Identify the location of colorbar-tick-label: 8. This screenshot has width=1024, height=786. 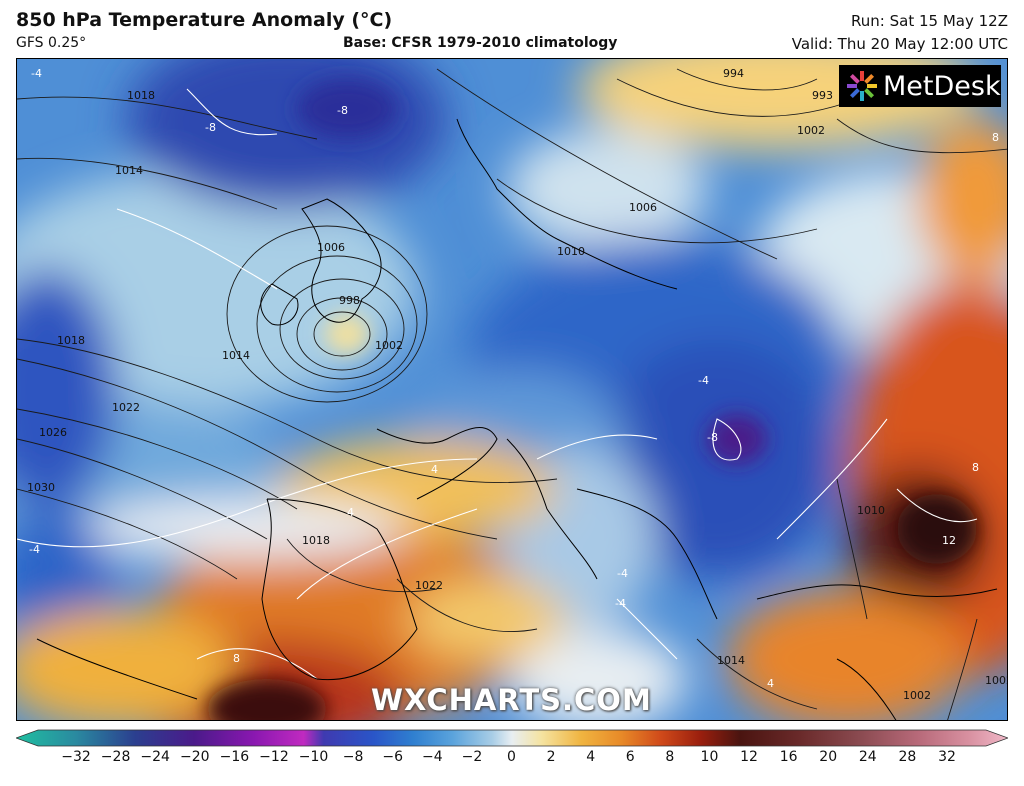
(670, 757).